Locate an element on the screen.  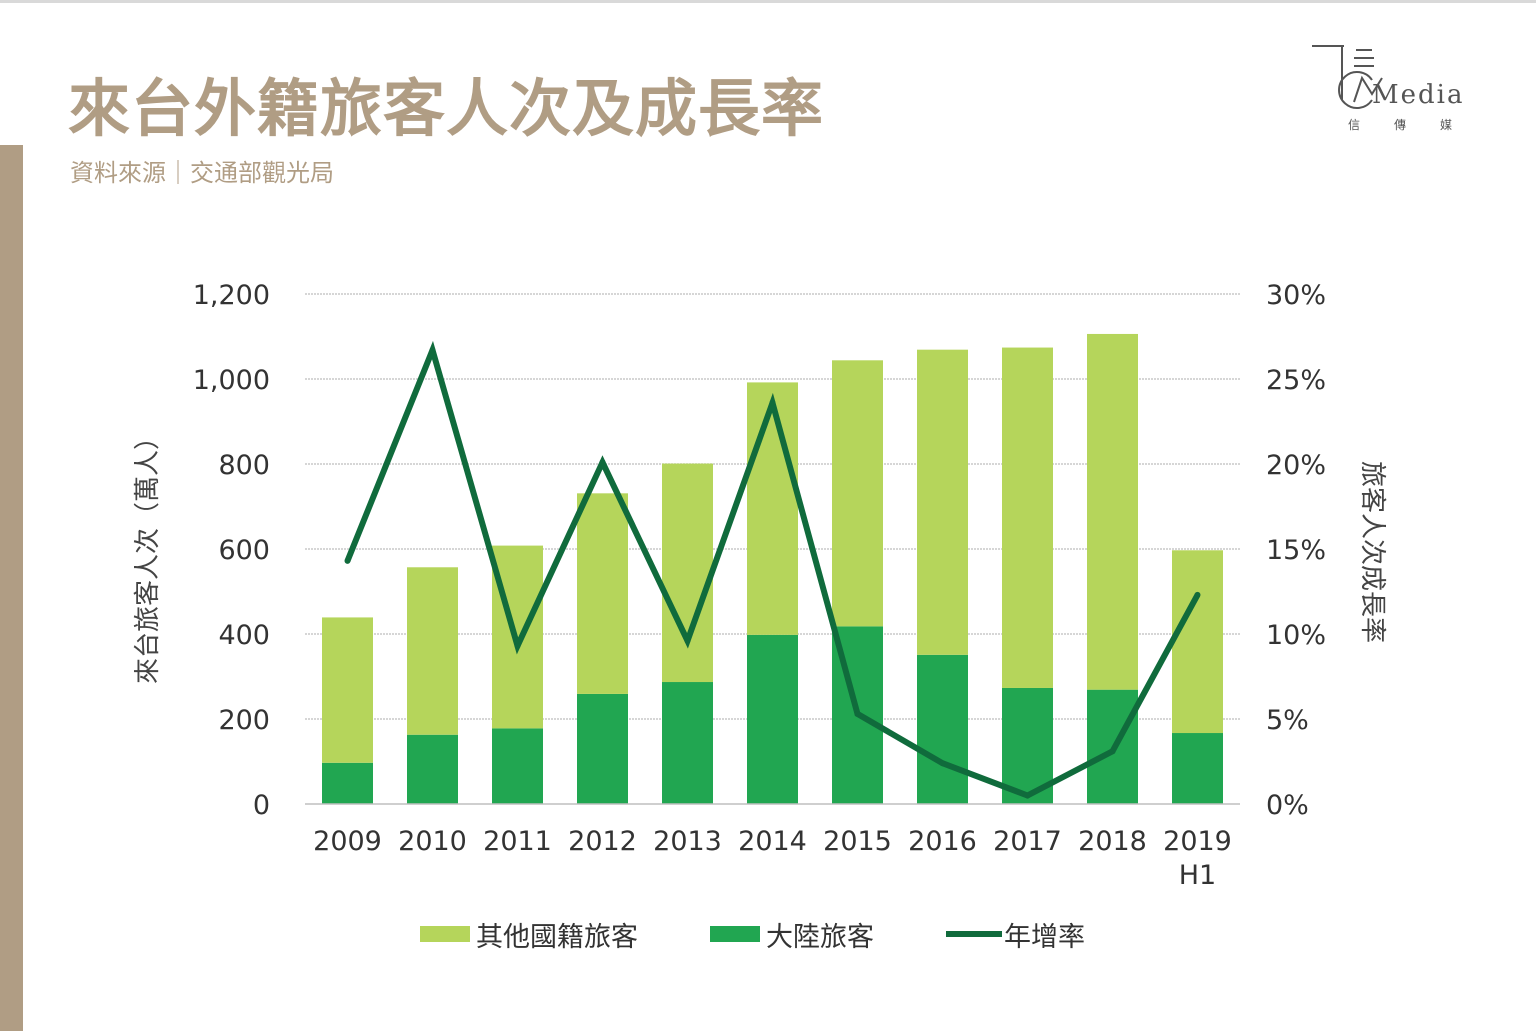
x-tick-label: 2012 is located at coordinates (602, 841).